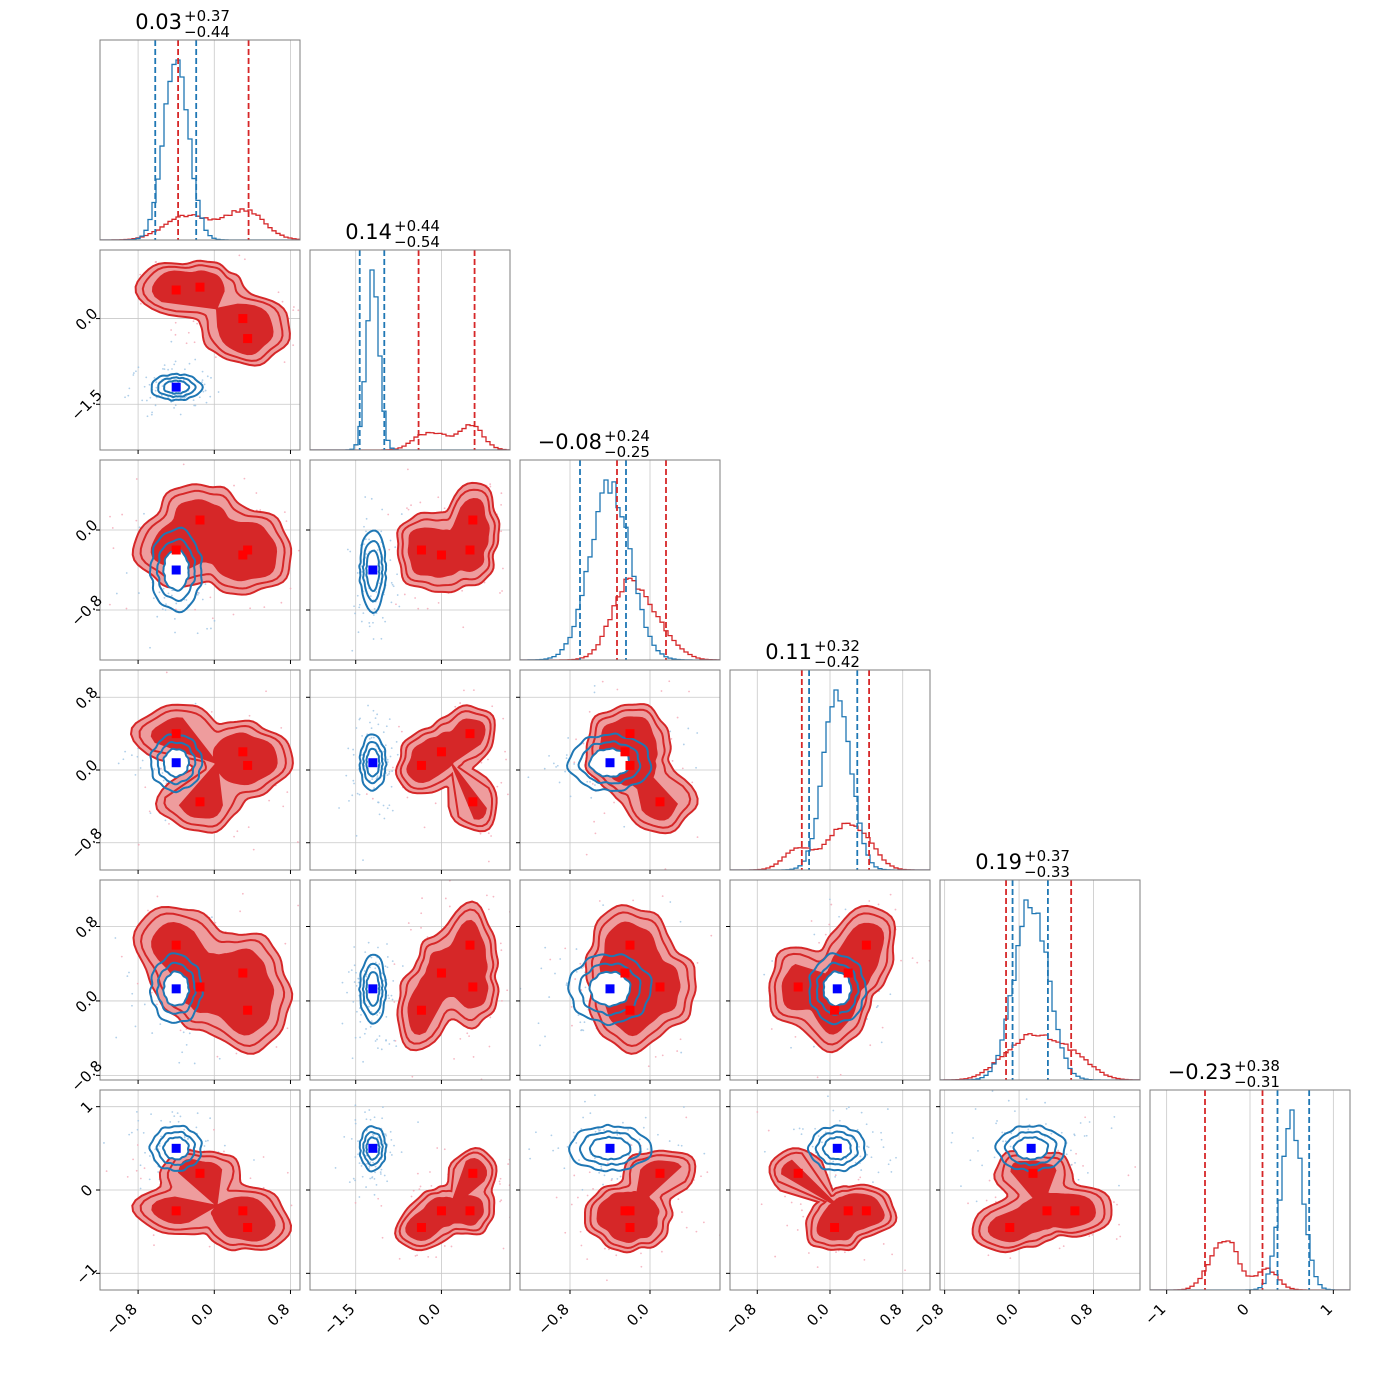 The height and width of the screenshot is (1390, 1390). What do you see at coordinates (638, 1315) in the screenshot?
I see `x-tick-label: 0.0` at bounding box center [638, 1315].